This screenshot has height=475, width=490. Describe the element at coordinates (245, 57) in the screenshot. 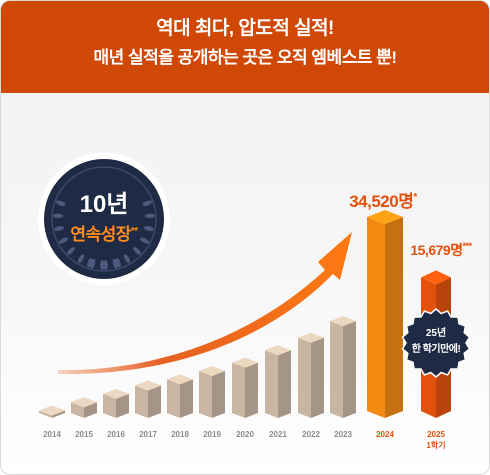

I see `headline-subtitle: 매년 실적을 공개하는 곳은 오직 엠베스트 뿐!` at that location.